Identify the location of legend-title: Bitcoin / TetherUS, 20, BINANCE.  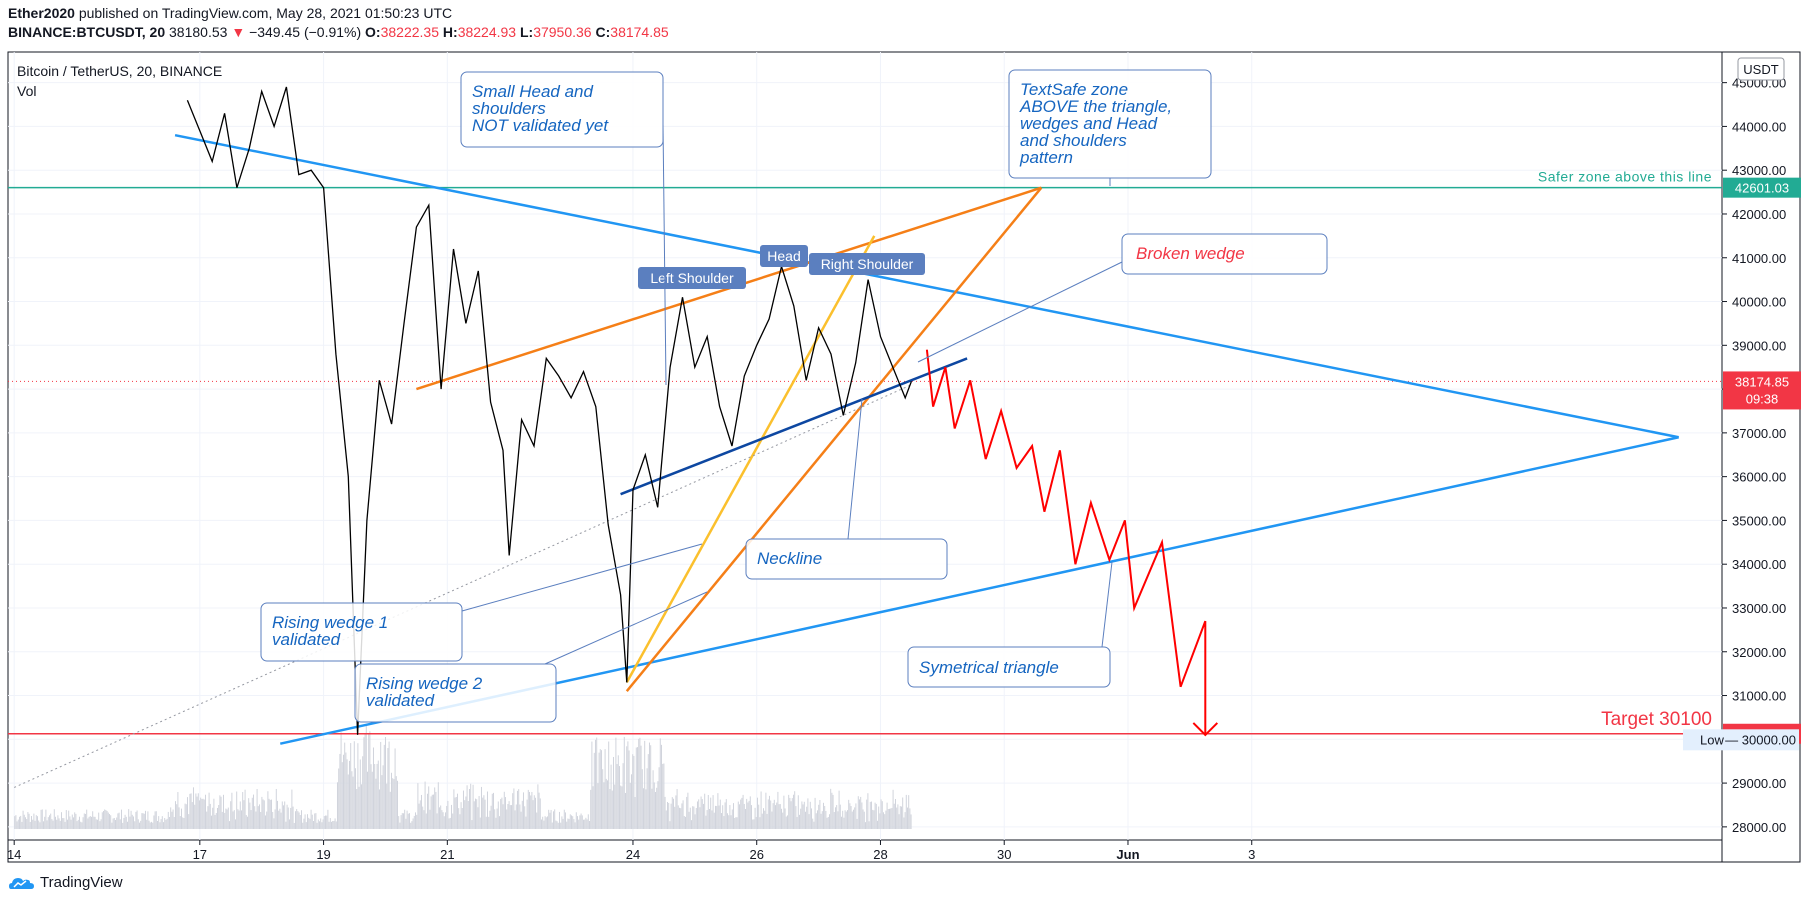
(119, 71).